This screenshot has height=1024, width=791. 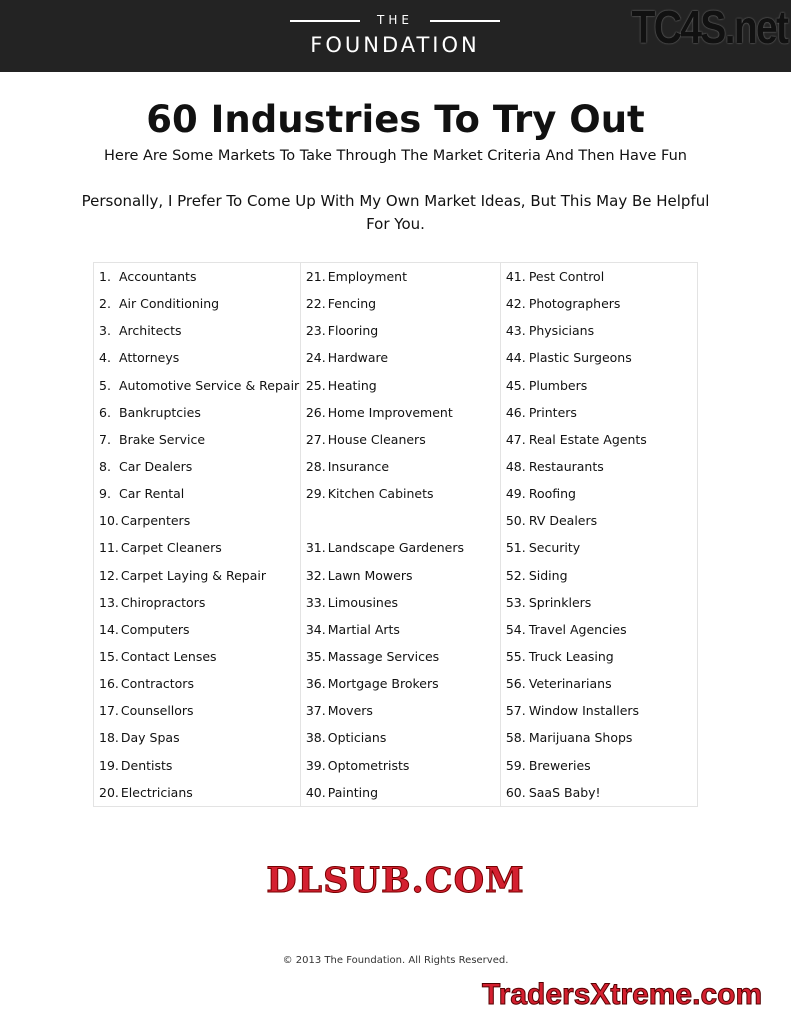 What do you see at coordinates (515, 385) in the screenshot?
I see `item-number: 45.` at bounding box center [515, 385].